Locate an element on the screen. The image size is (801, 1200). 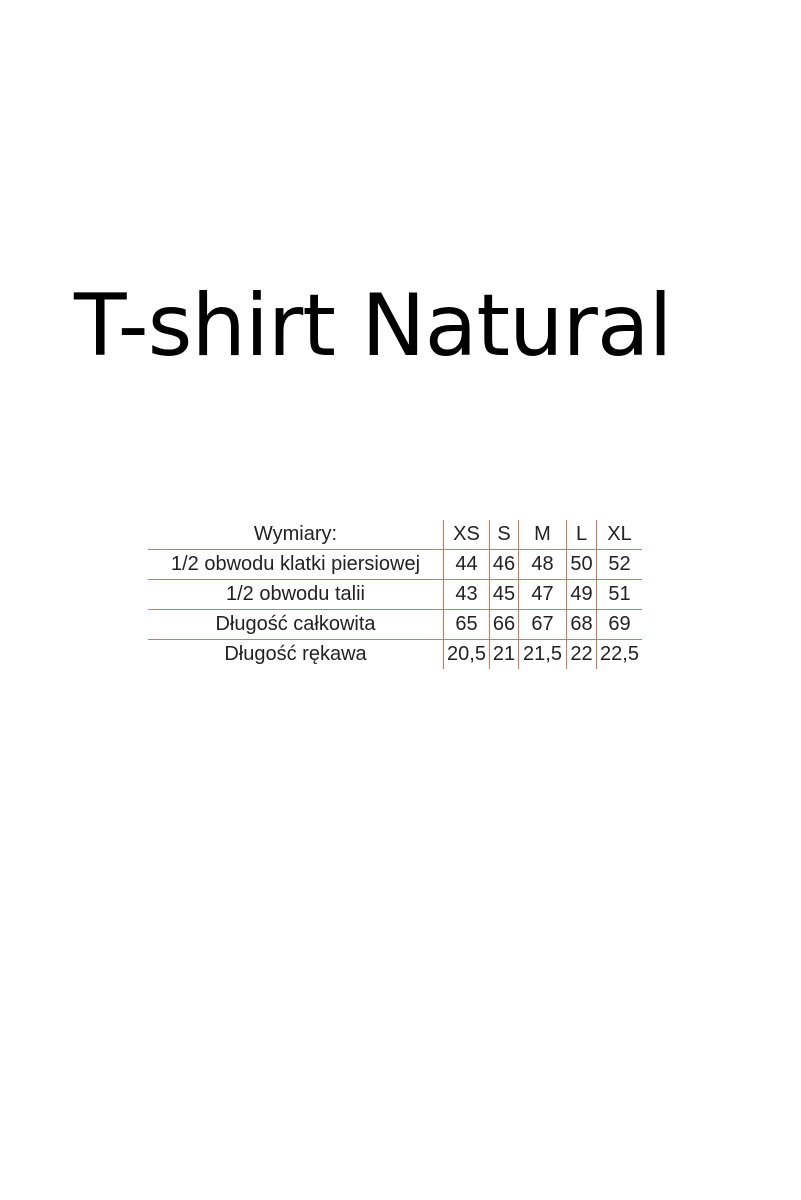
measurement-value: 22,5 is located at coordinates (619, 654).